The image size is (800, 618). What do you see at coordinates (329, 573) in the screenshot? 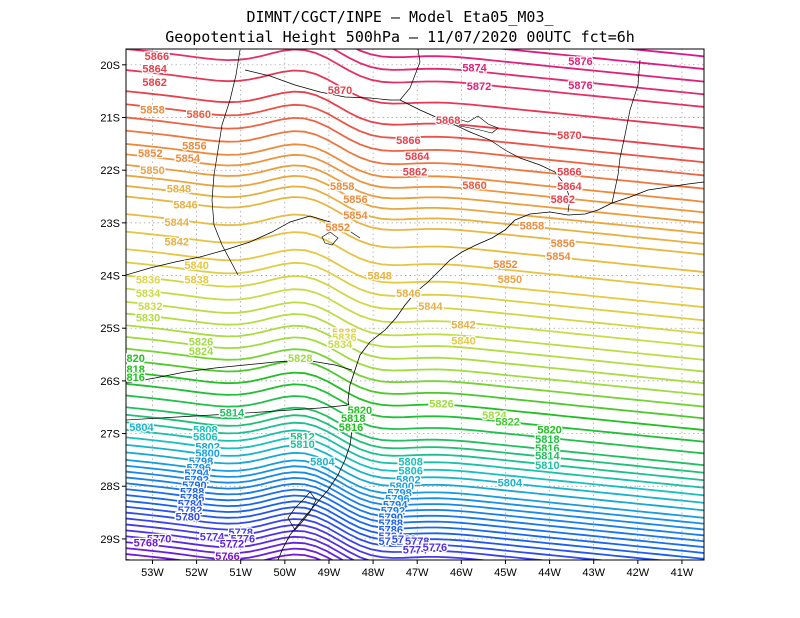
I see `x-tick-label: 49W` at bounding box center [329, 573].